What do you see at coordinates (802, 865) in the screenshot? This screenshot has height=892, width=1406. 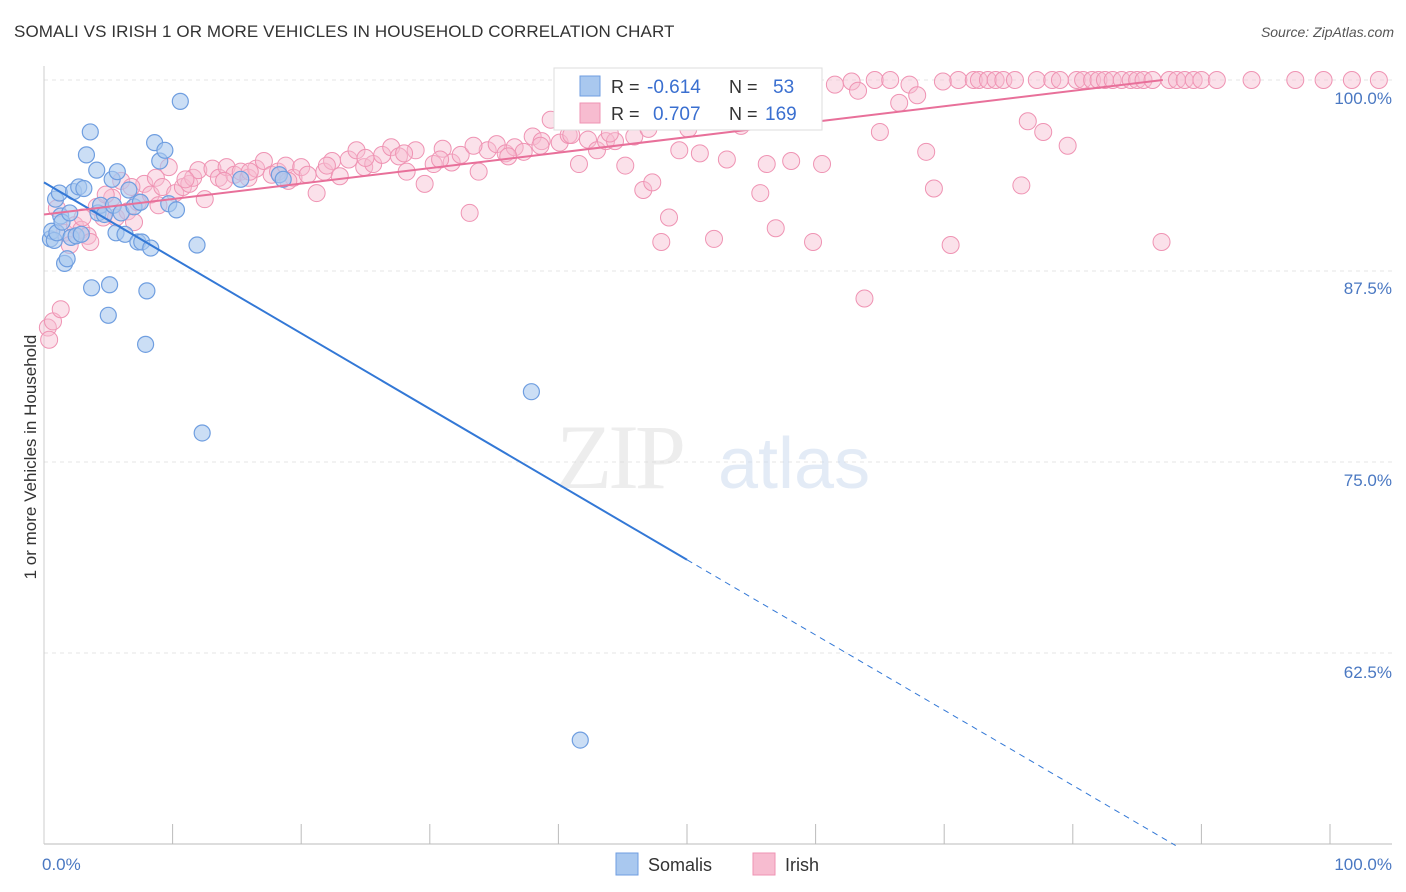 I see `irish-legend-label: Irish` at bounding box center [802, 865].